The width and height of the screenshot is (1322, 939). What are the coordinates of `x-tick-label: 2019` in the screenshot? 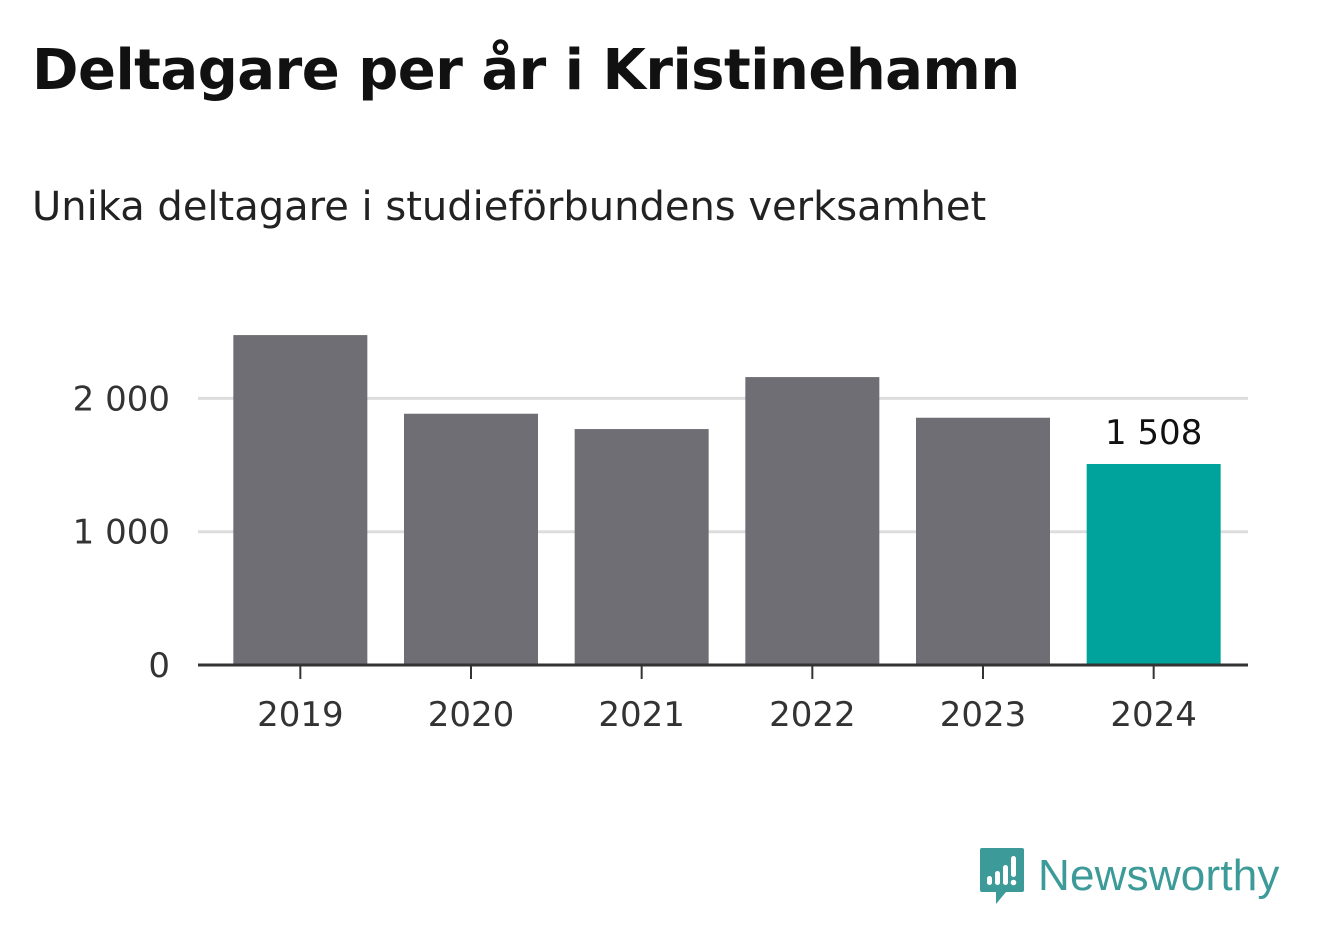 It's located at (300, 715).